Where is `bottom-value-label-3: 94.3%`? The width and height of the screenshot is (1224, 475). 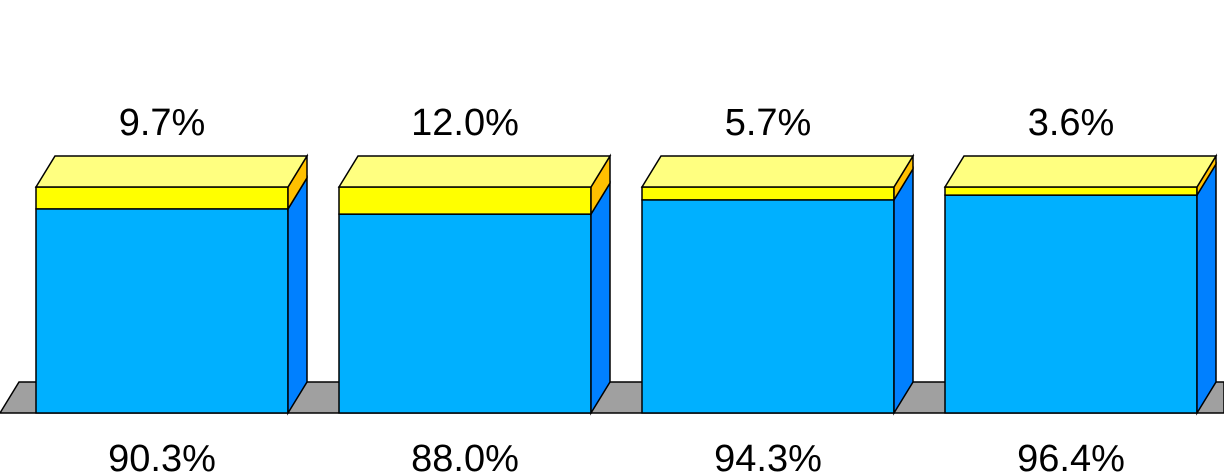 bottom-value-label-3: 94.3% is located at coordinates (768, 456).